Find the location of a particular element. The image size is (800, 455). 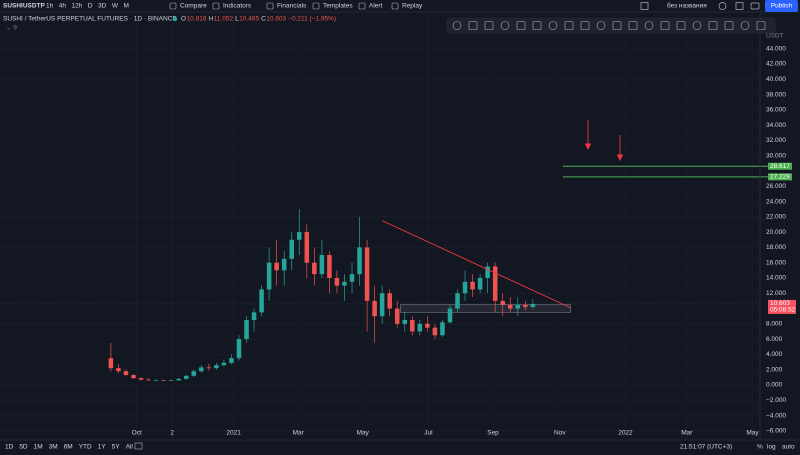

interval: 4h is located at coordinates (63, 6).